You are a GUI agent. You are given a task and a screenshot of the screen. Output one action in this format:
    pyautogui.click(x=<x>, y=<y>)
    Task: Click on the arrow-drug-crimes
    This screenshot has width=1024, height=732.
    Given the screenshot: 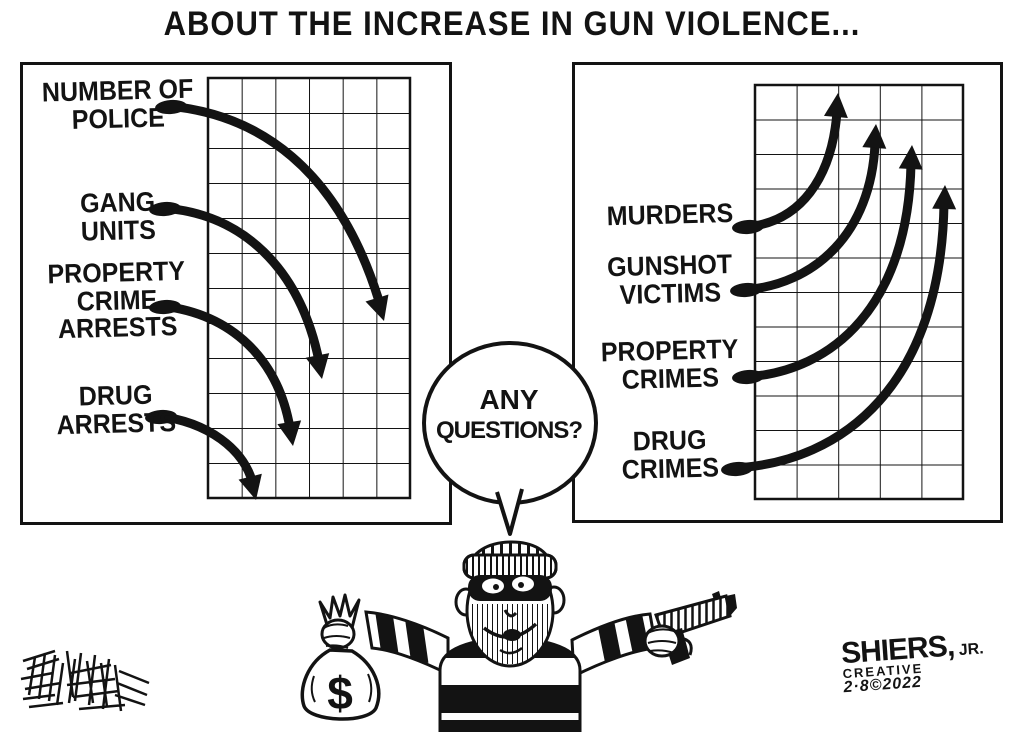 What is the action you would take?
    pyautogui.click(x=838, y=336)
    